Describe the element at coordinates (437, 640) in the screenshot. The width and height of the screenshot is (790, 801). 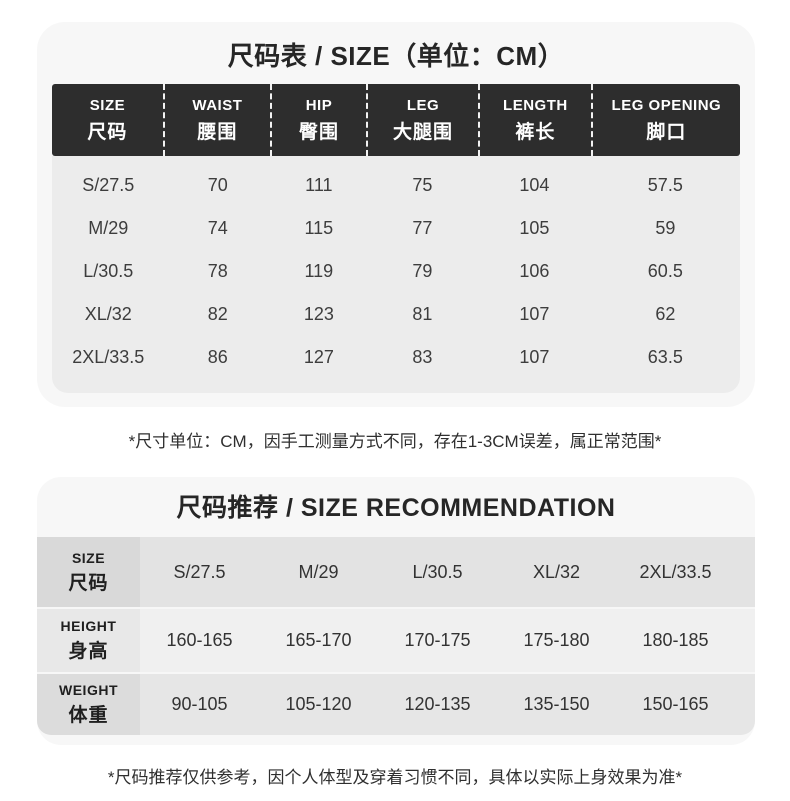
I see `recommendation-cell: 170-175` at that location.